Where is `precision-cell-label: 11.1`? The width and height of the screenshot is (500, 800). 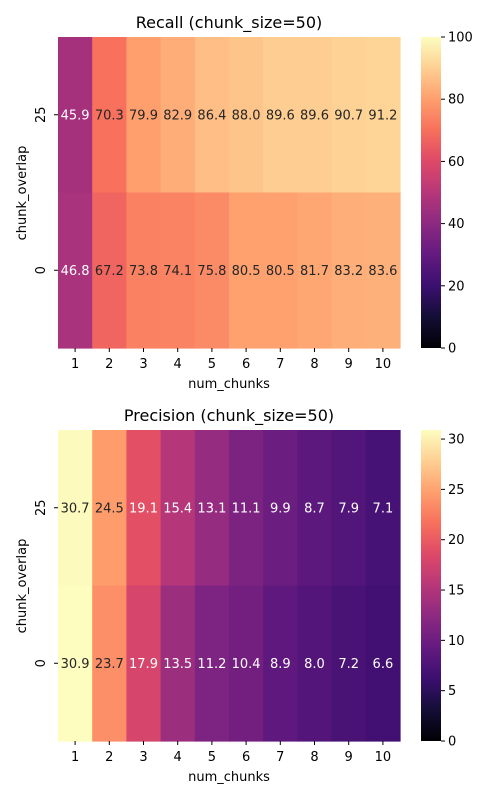
precision-cell-label: 11.1 is located at coordinates (246, 508).